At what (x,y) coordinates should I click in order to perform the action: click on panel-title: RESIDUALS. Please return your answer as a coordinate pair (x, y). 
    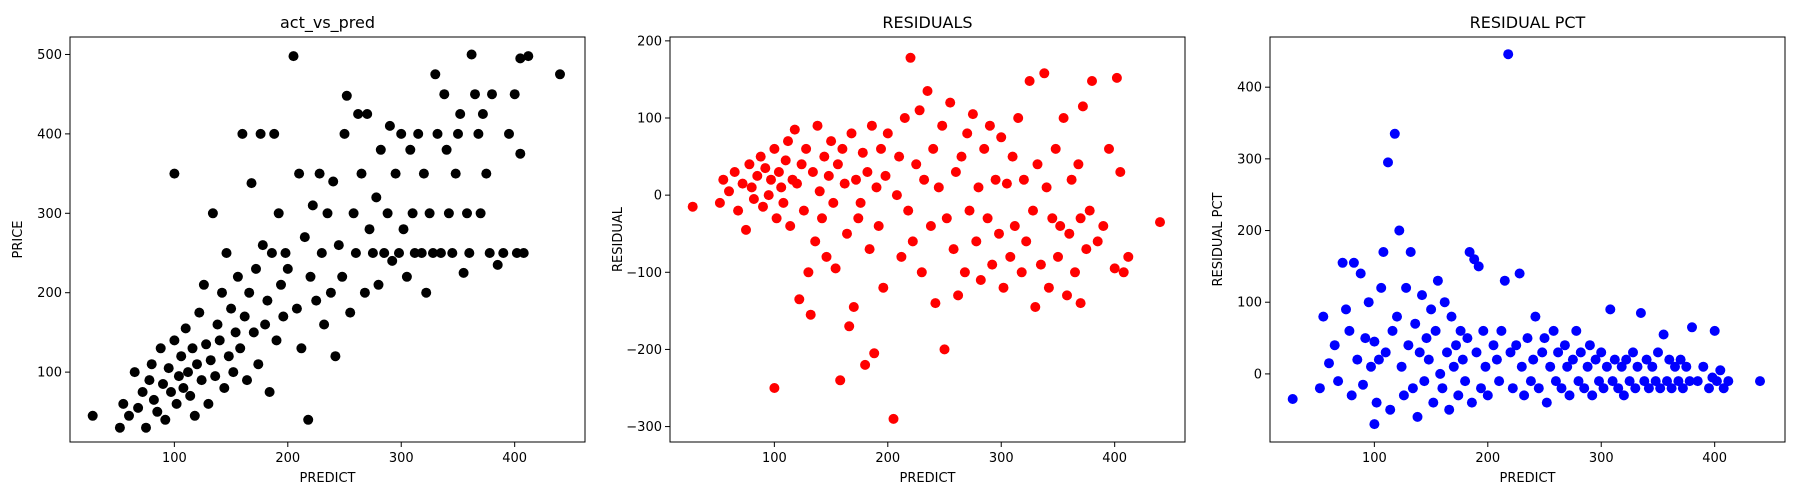
    Looking at the image, I should click on (927, 22).